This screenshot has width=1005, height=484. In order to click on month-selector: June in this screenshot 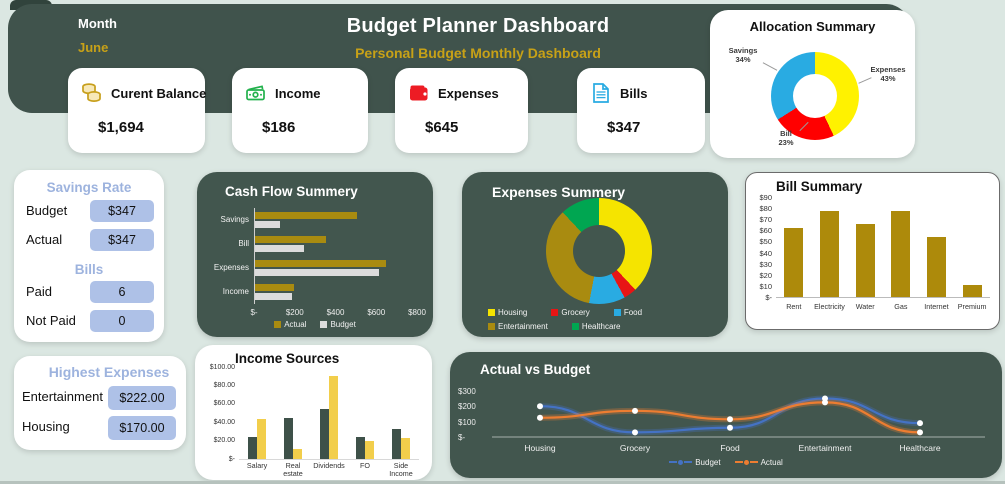, I will do `click(93, 47)`.